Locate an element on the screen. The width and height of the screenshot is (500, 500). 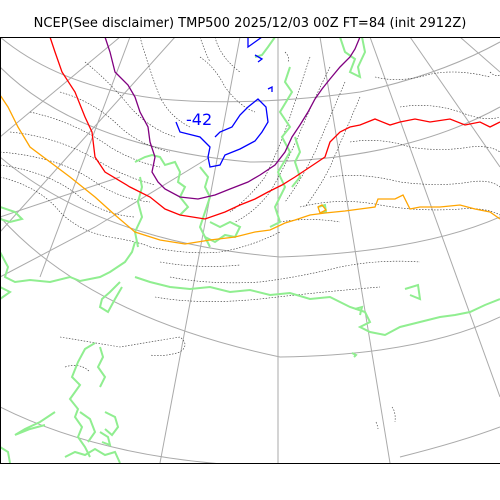
isotherm-orange is located at coordinates (322, 209).